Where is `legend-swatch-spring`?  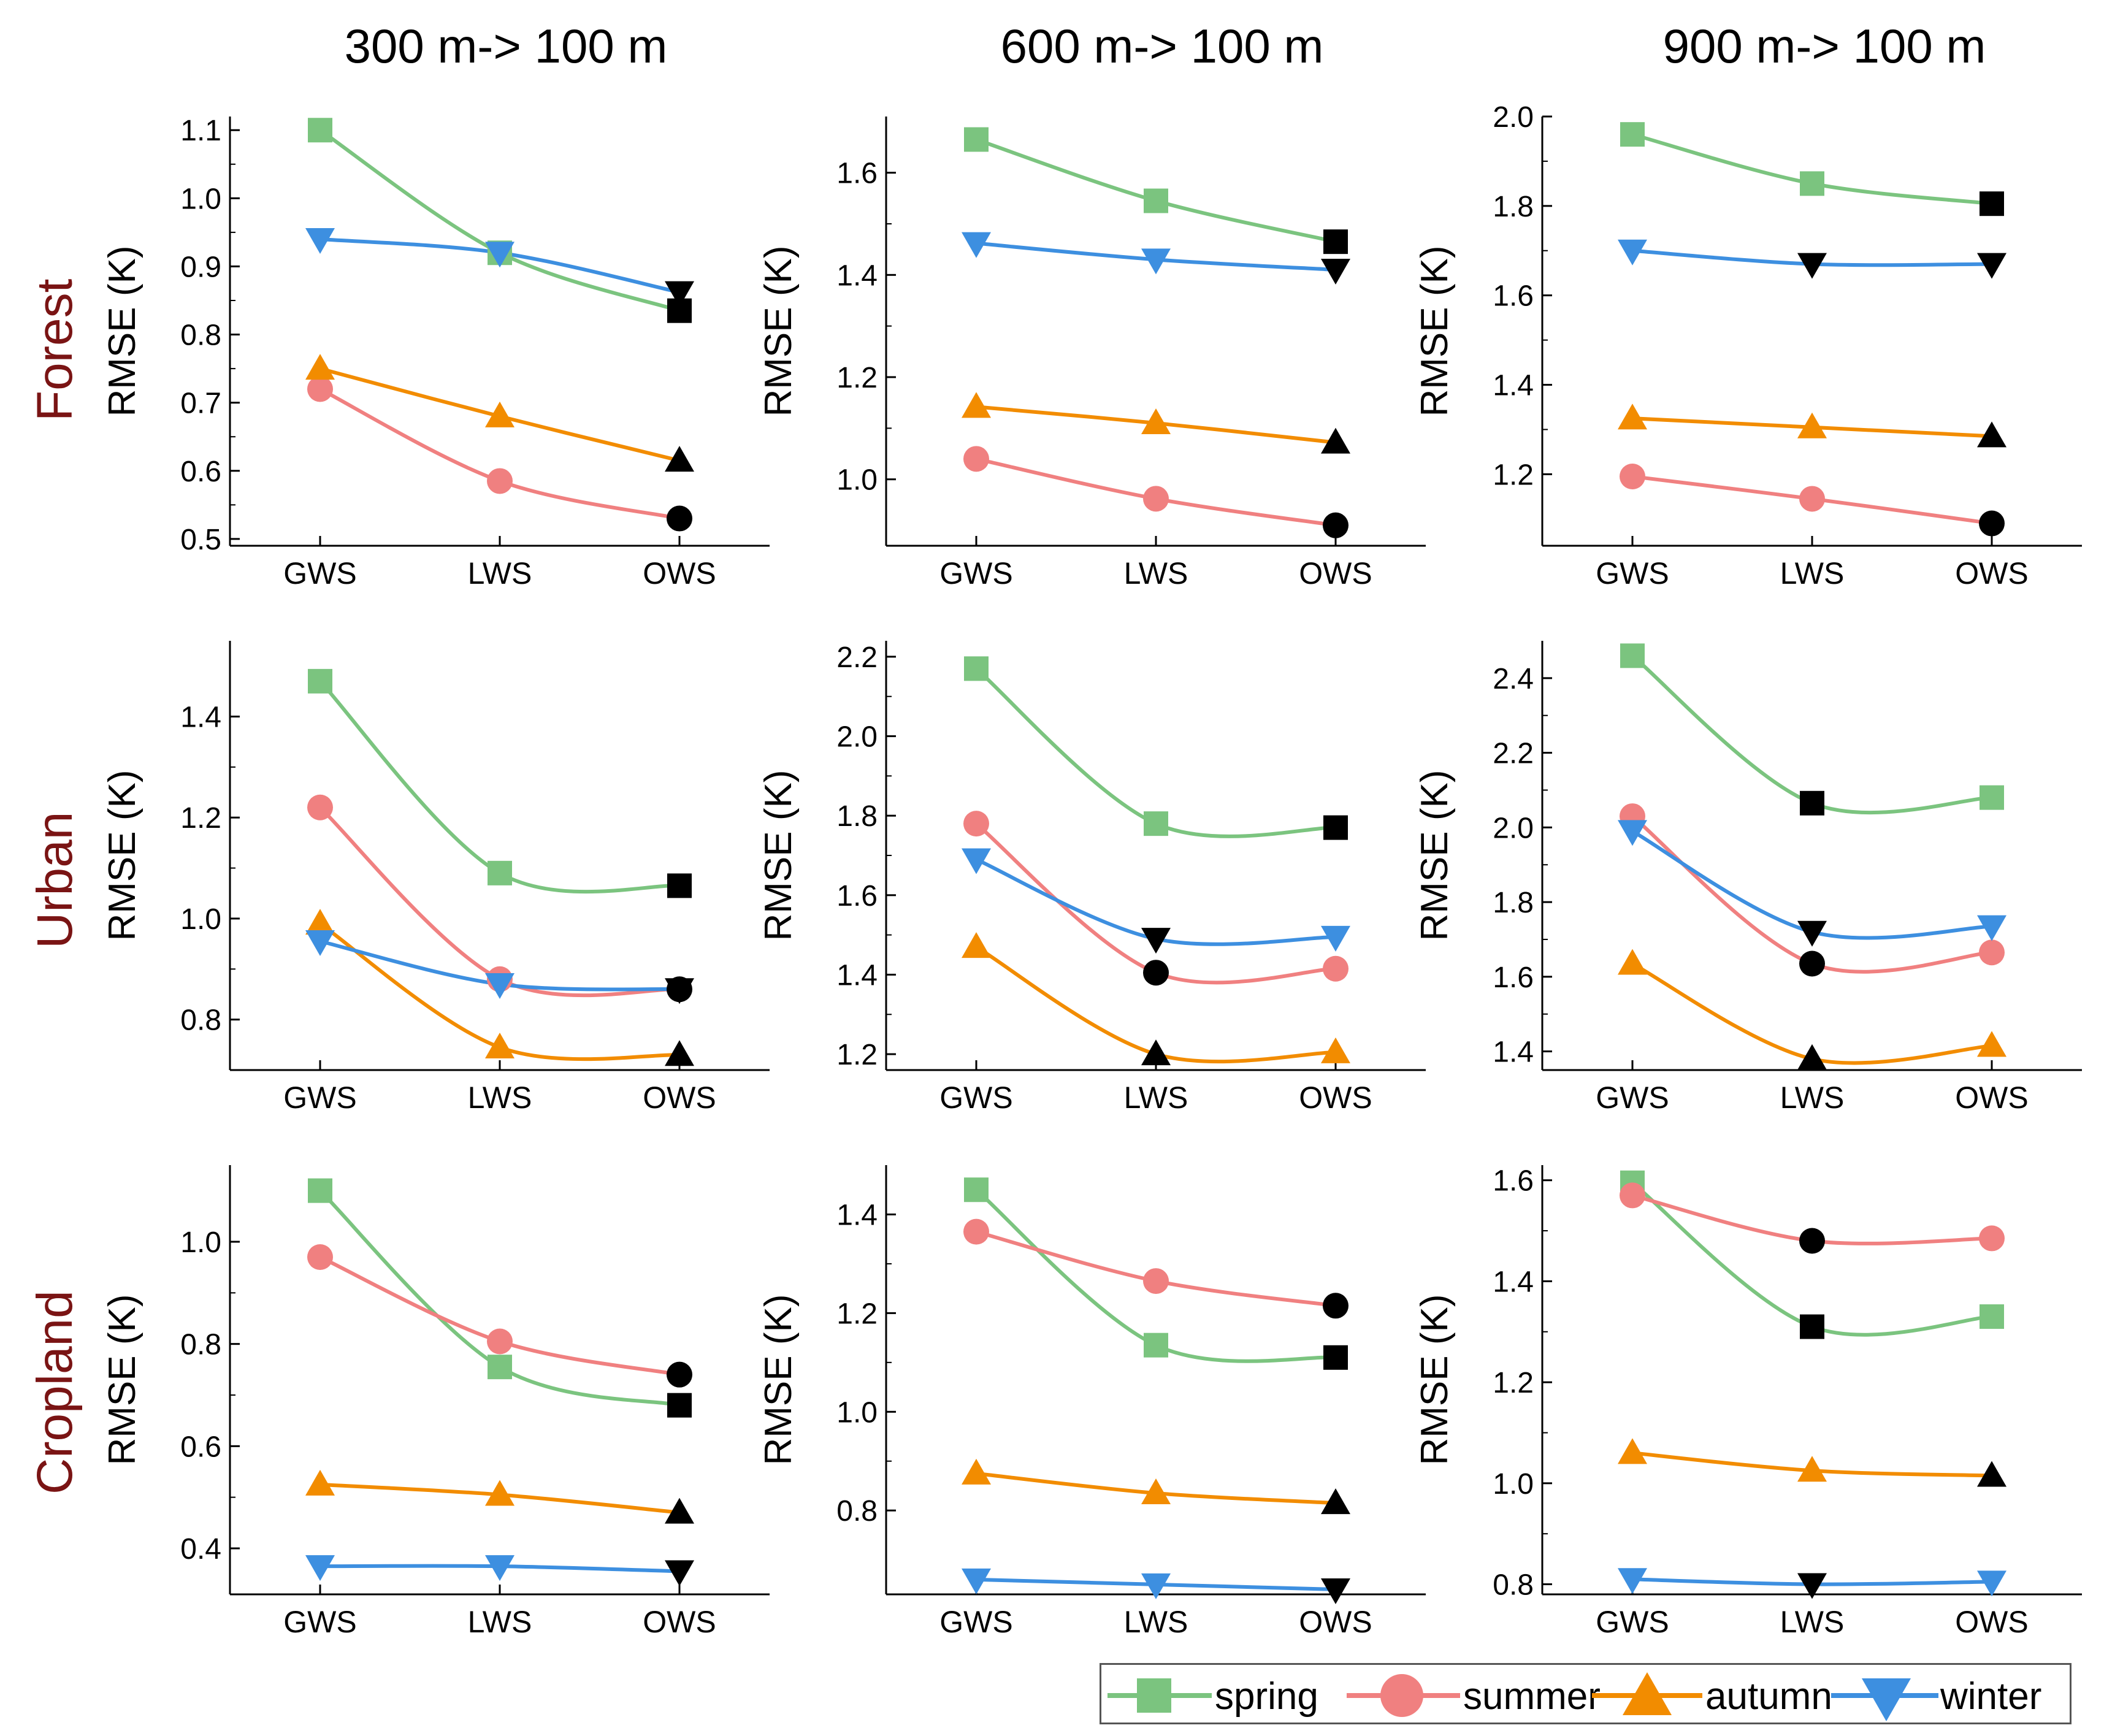 legend-swatch-spring is located at coordinates (1159, 1695).